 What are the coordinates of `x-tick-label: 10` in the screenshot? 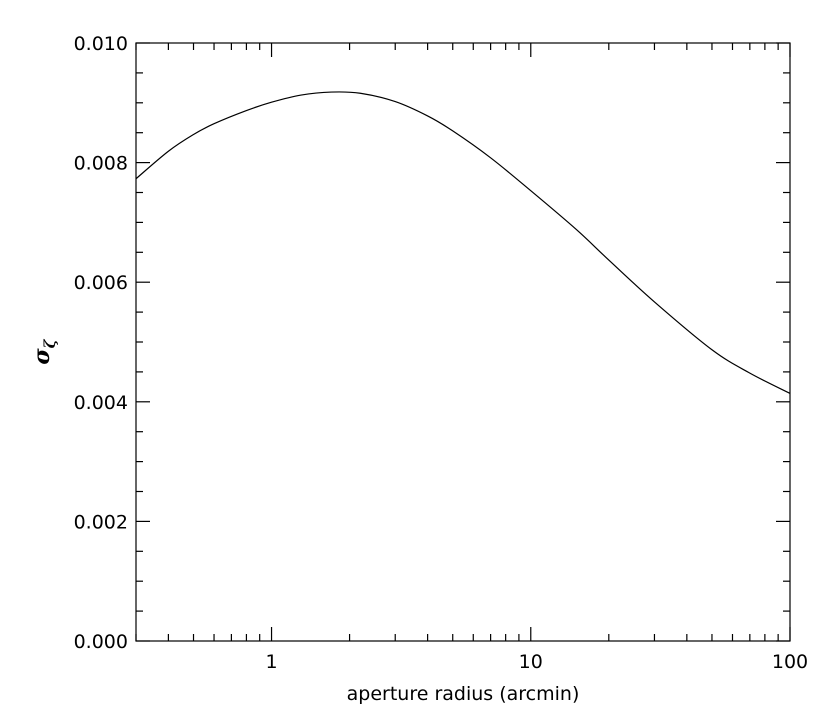 It's located at (531, 662).